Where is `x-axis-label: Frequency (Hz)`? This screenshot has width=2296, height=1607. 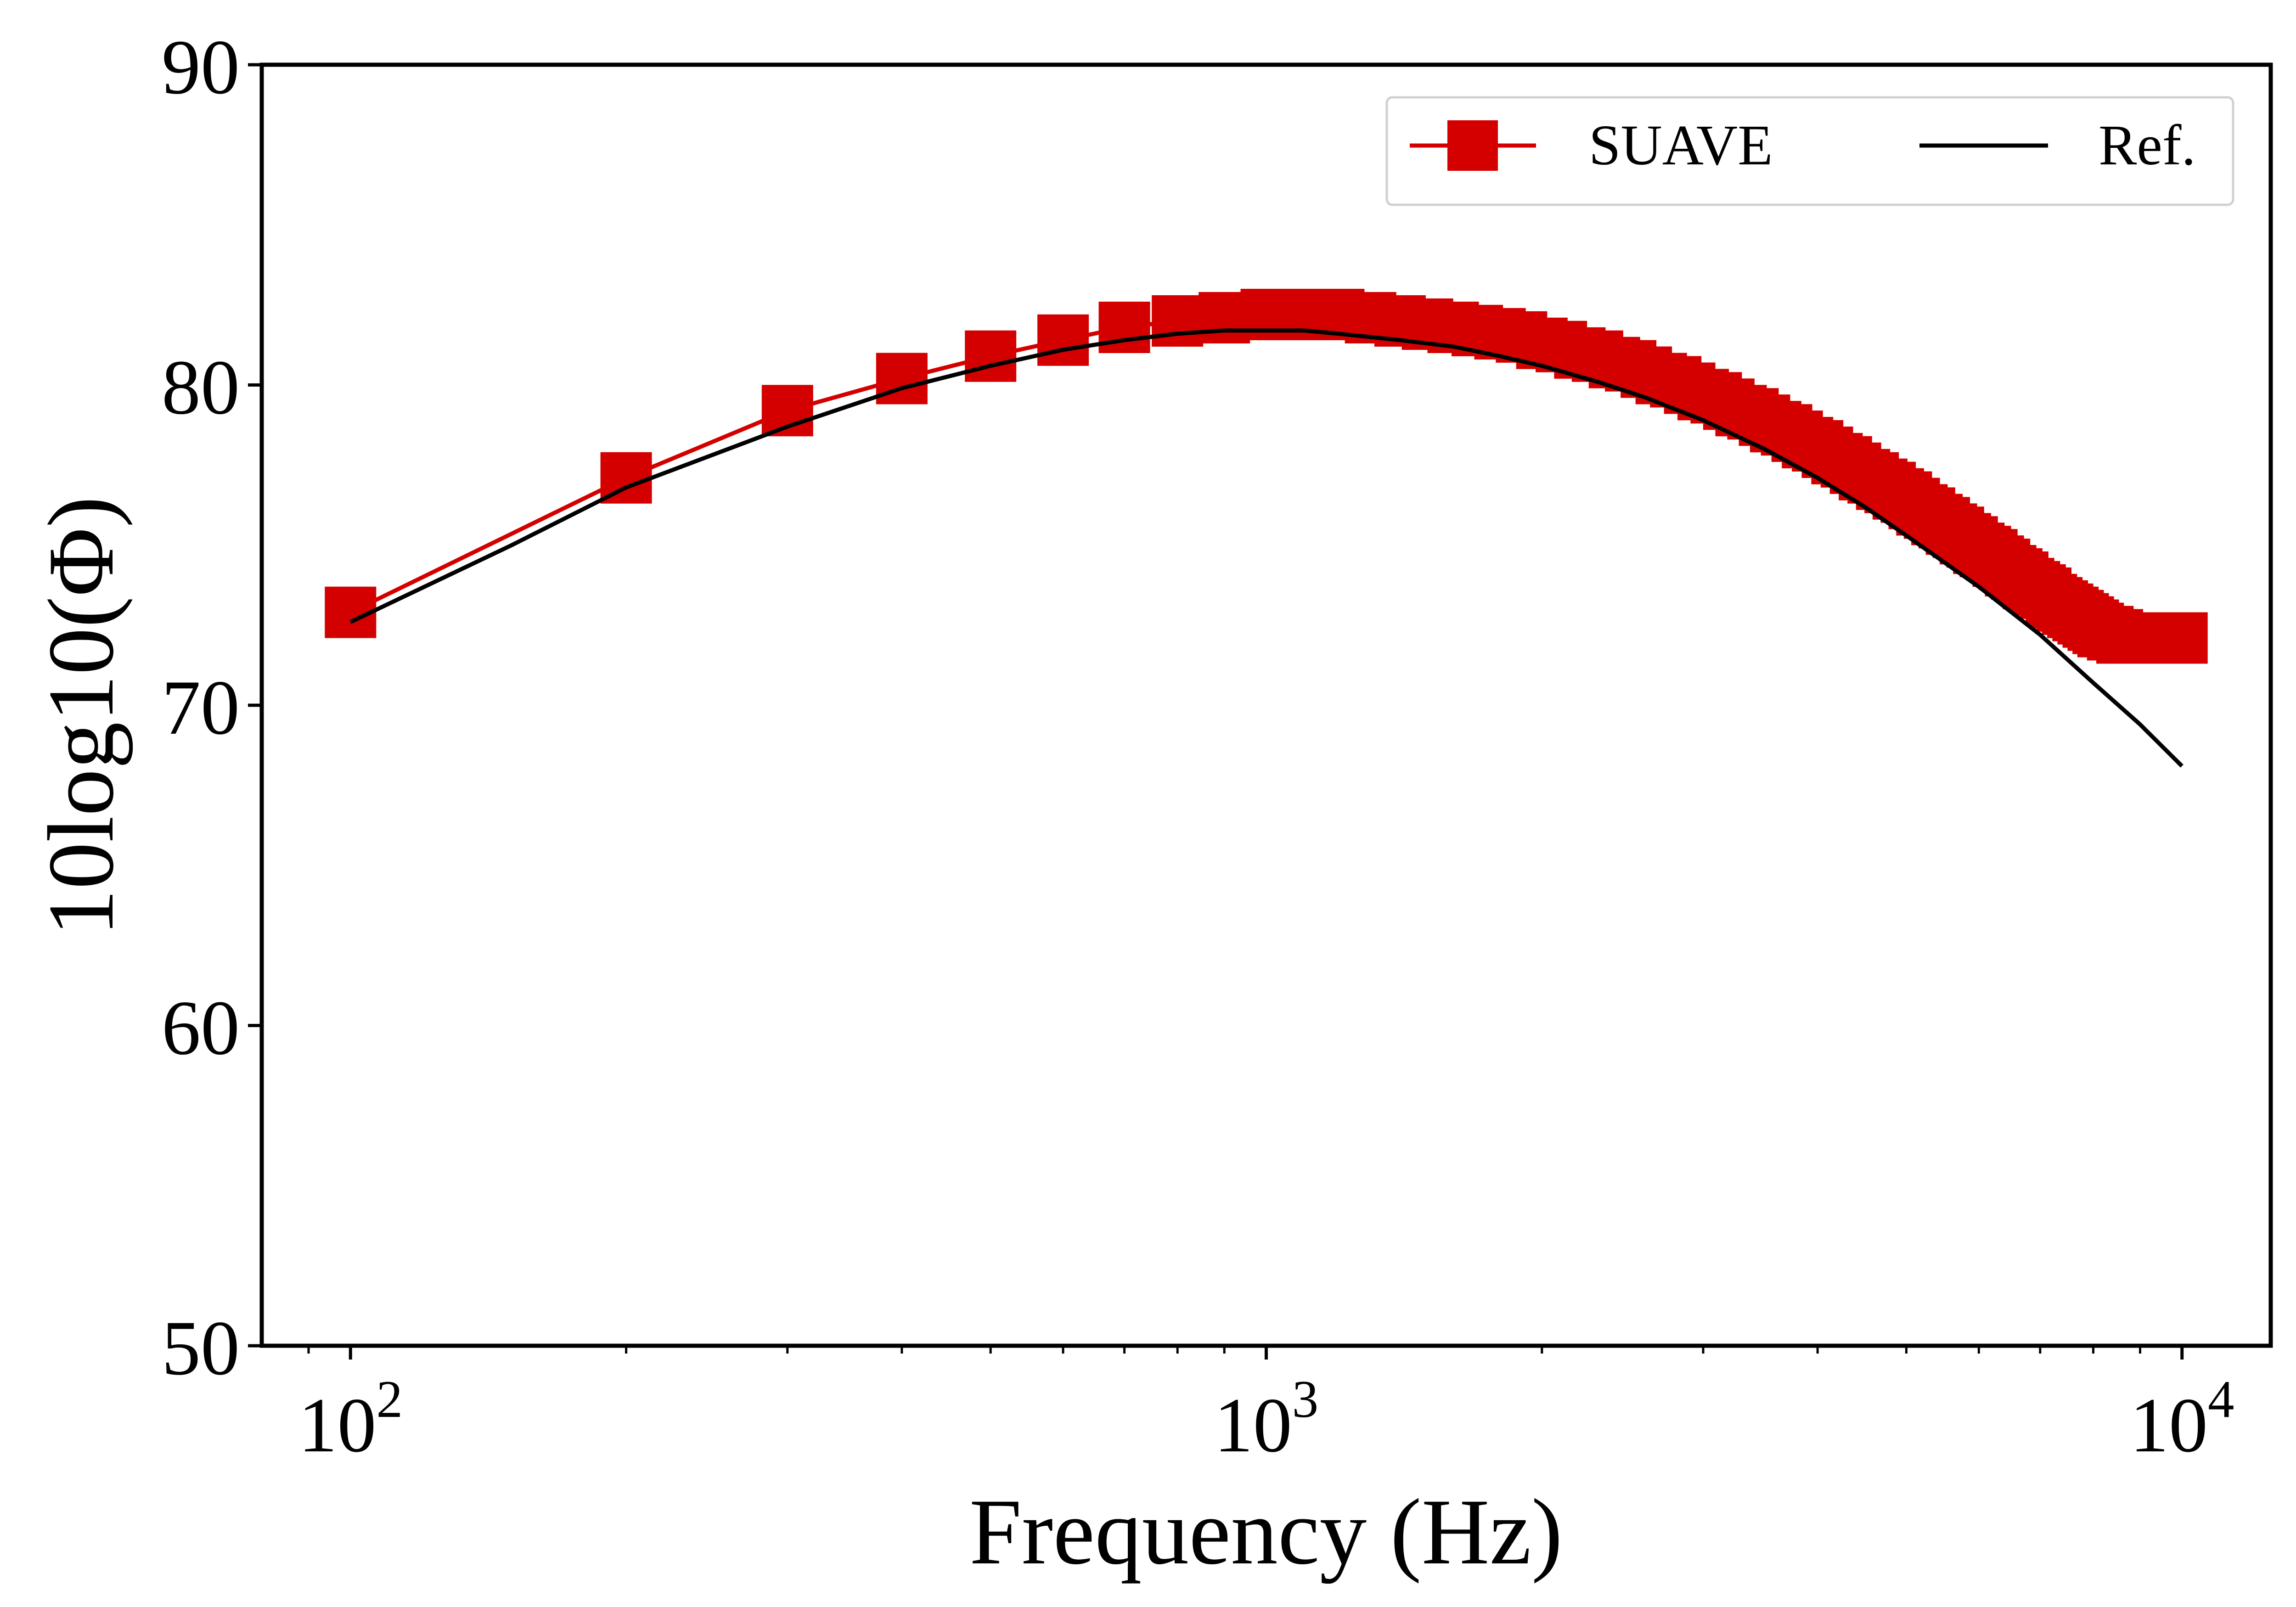
x-axis-label: Frequency (Hz) is located at coordinates (1266, 1532).